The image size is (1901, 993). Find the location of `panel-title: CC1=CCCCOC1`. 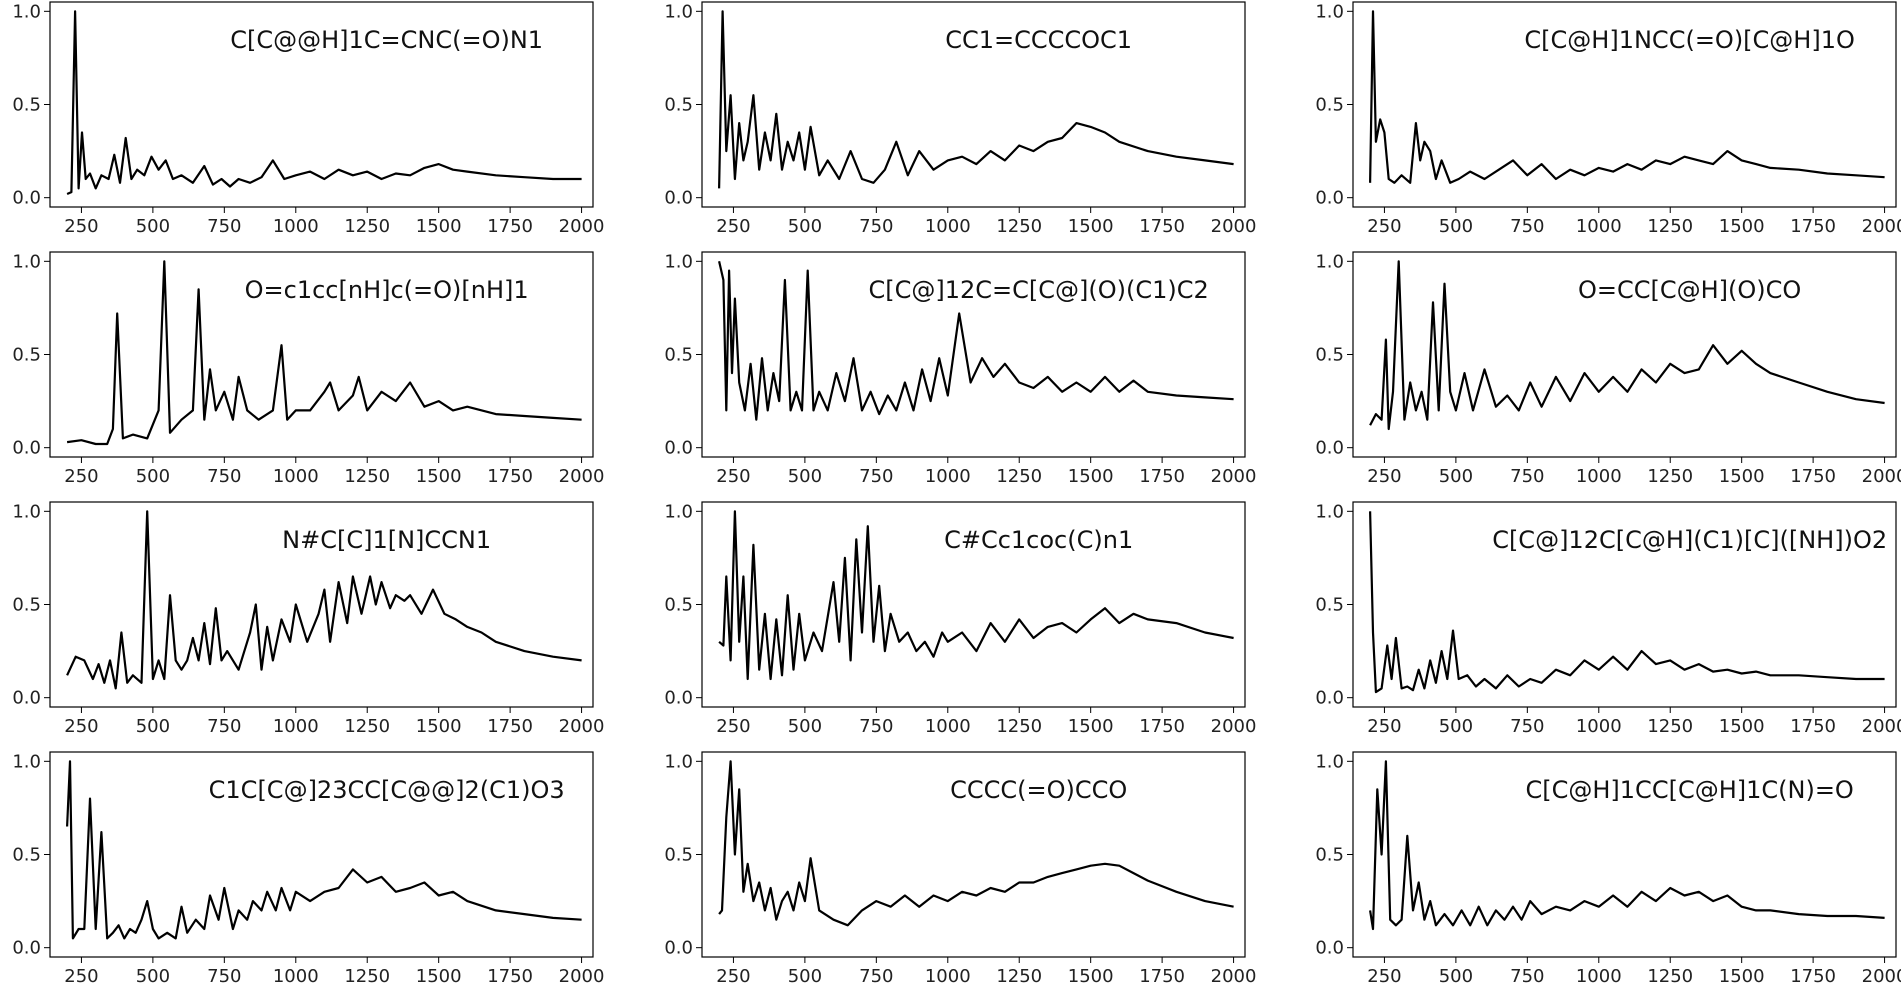

panel-title: CC1=CCCCOC1 is located at coordinates (1038, 40).